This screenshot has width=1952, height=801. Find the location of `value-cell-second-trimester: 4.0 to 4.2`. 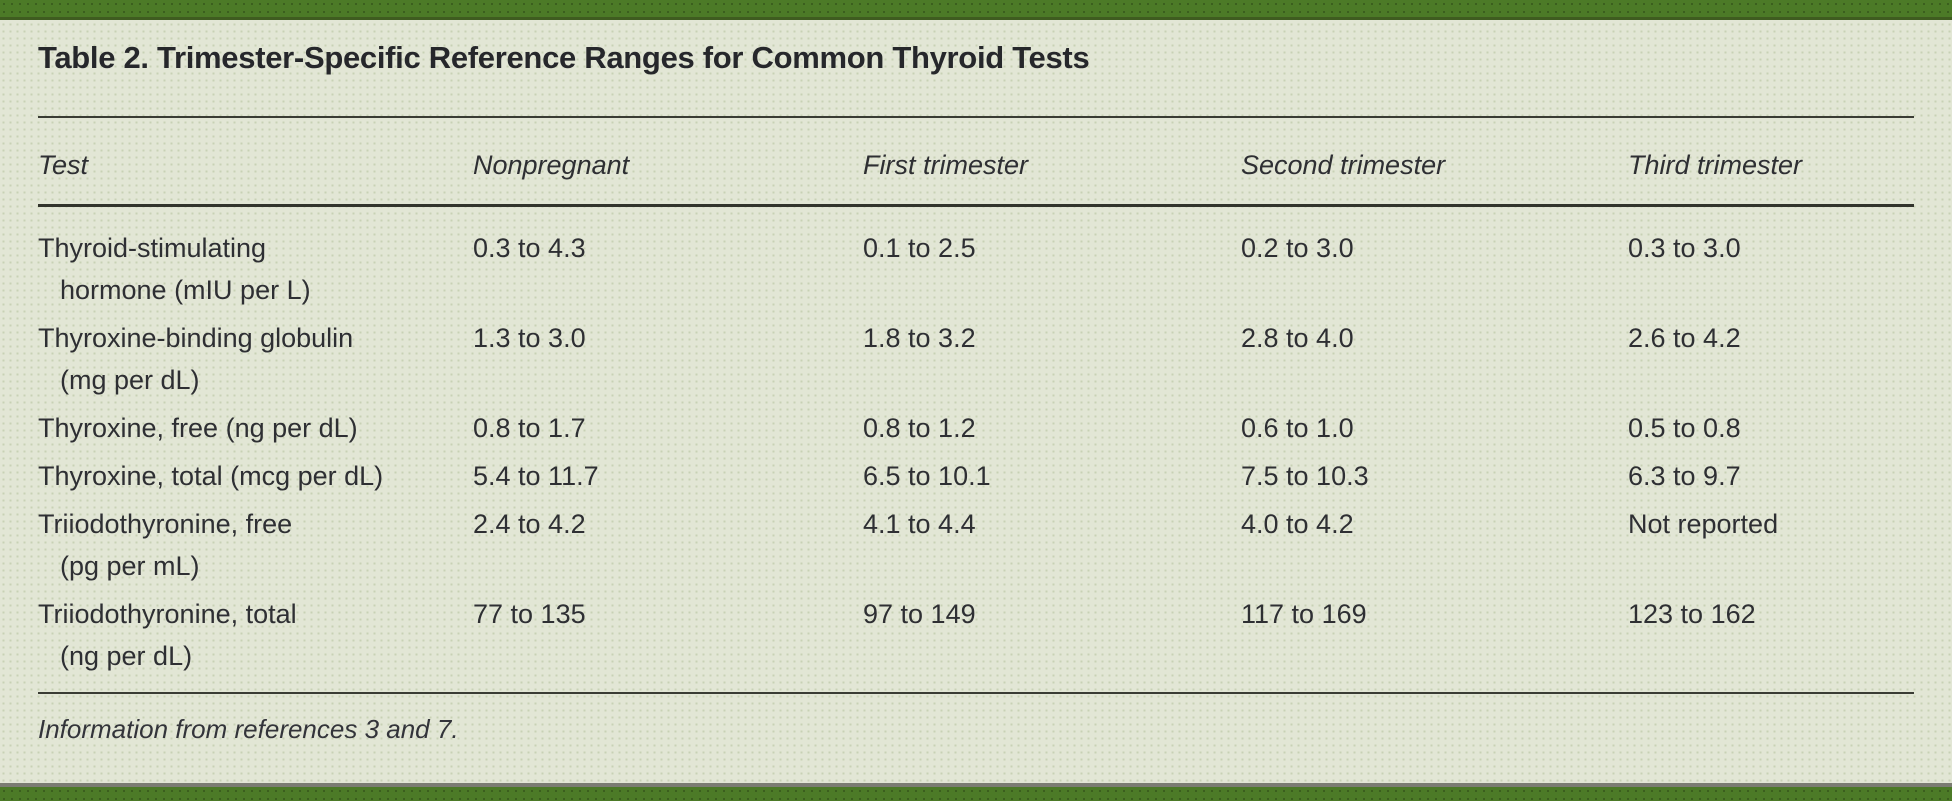

value-cell-second-trimester: 4.0 to 4.2 is located at coordinates (1297, 524).